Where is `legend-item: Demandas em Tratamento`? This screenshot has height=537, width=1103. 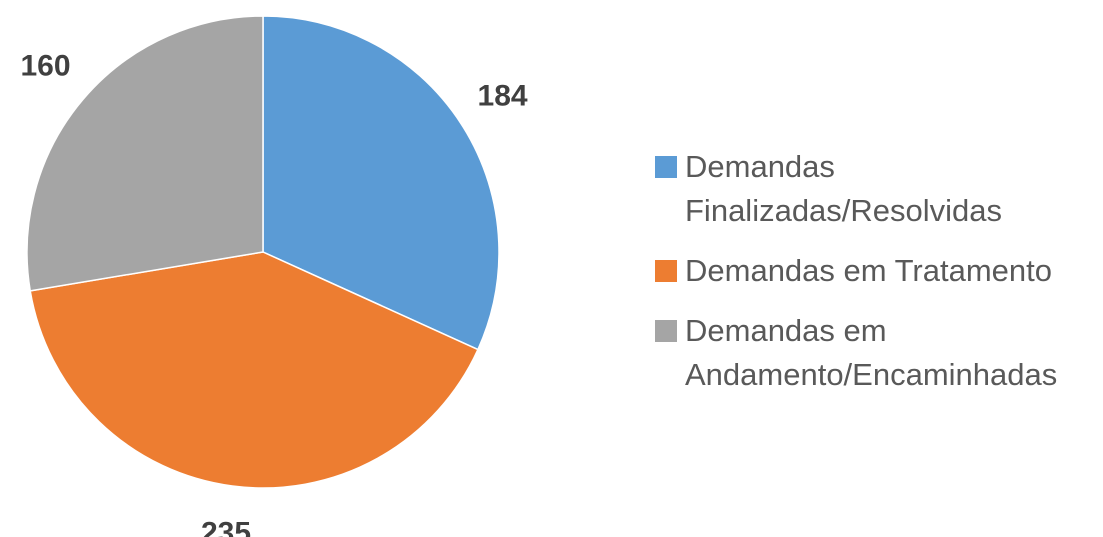
legend-item: Demandas em Tratamento is located at coordinates (877, 271).